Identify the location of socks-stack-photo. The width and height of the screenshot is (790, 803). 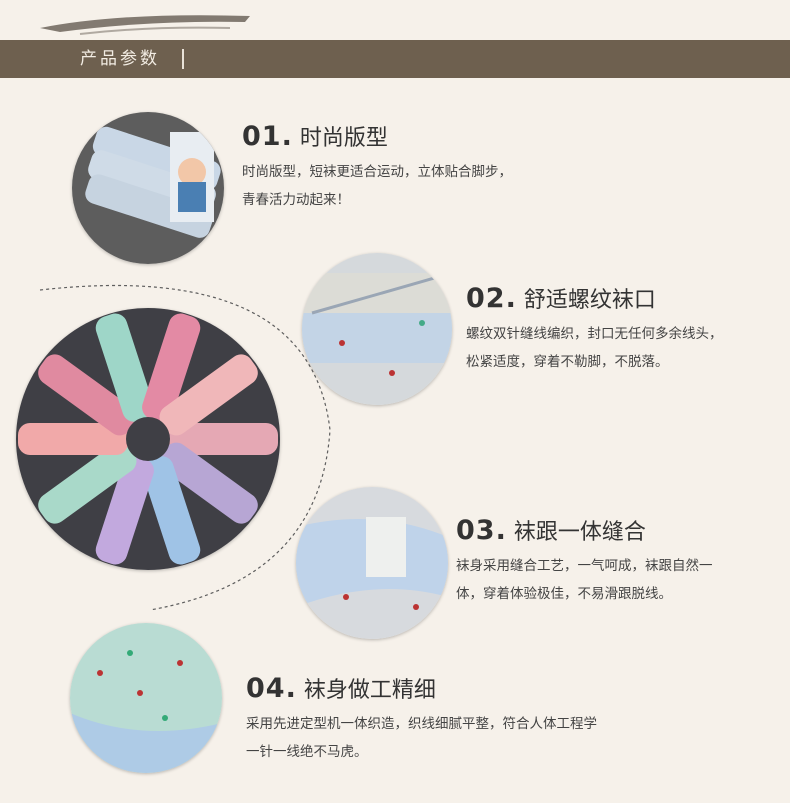
(148, 188).